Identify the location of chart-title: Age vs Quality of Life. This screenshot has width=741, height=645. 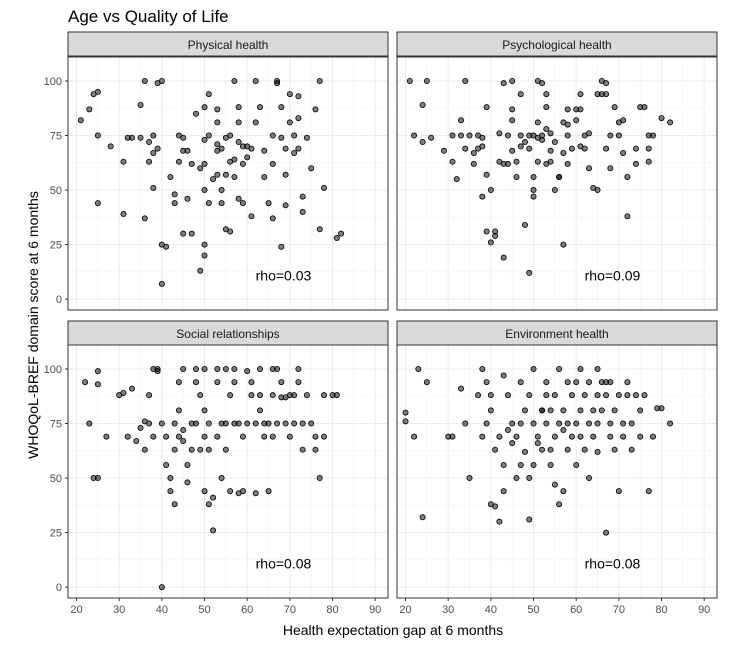
(148, 16).